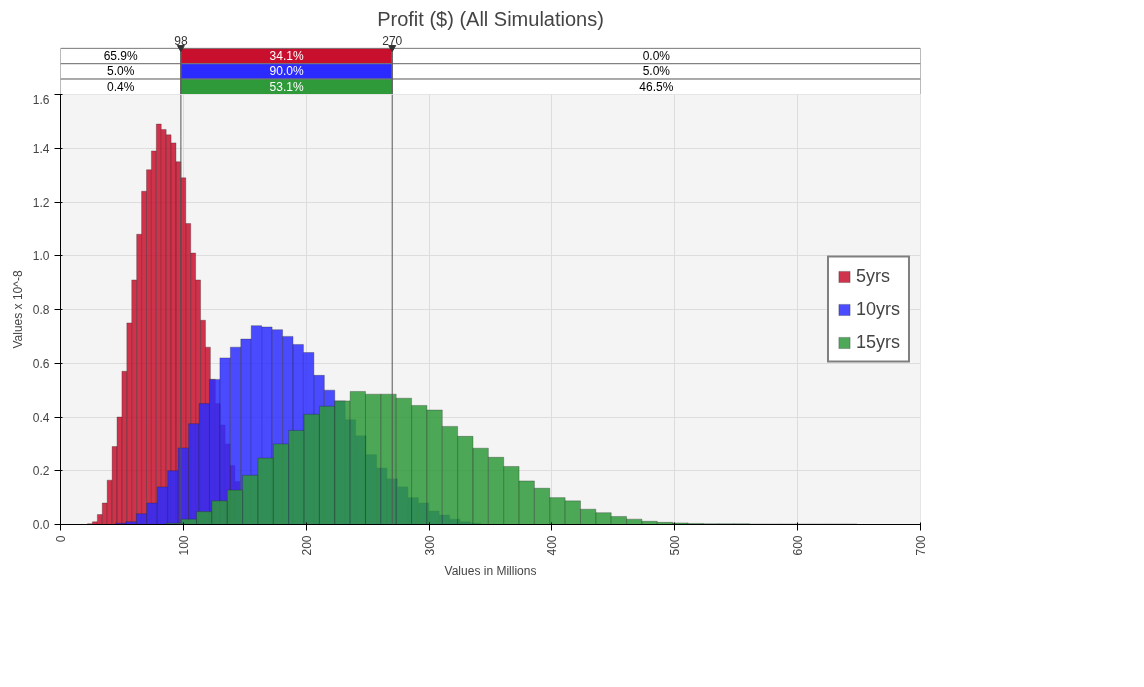 The height and width of the screenshot is (687, 1144). Describe the element at coordinates (877, 309) in the screenshot. I see `legend-label: 10yrs` at that location.